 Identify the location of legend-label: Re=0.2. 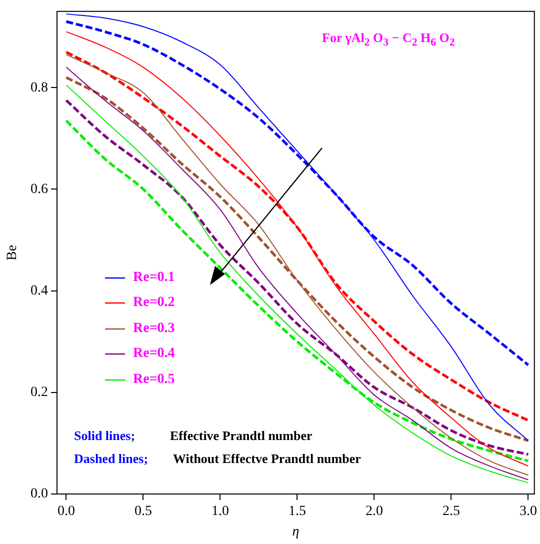
(154, 303).